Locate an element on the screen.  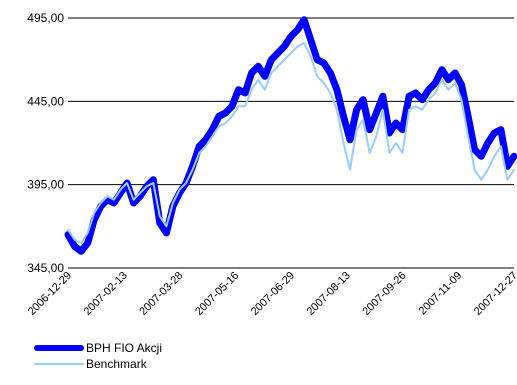
y-tick-label: 395,00 is located at coordinates (45, 185).